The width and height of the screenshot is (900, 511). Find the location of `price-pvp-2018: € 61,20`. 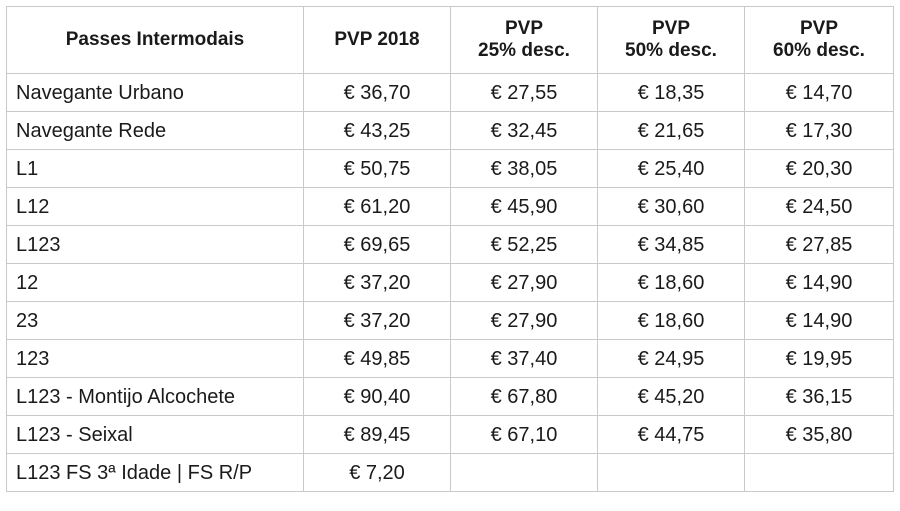

price-pvp-2018: € 61,20 is located at coordinates (377, 206).